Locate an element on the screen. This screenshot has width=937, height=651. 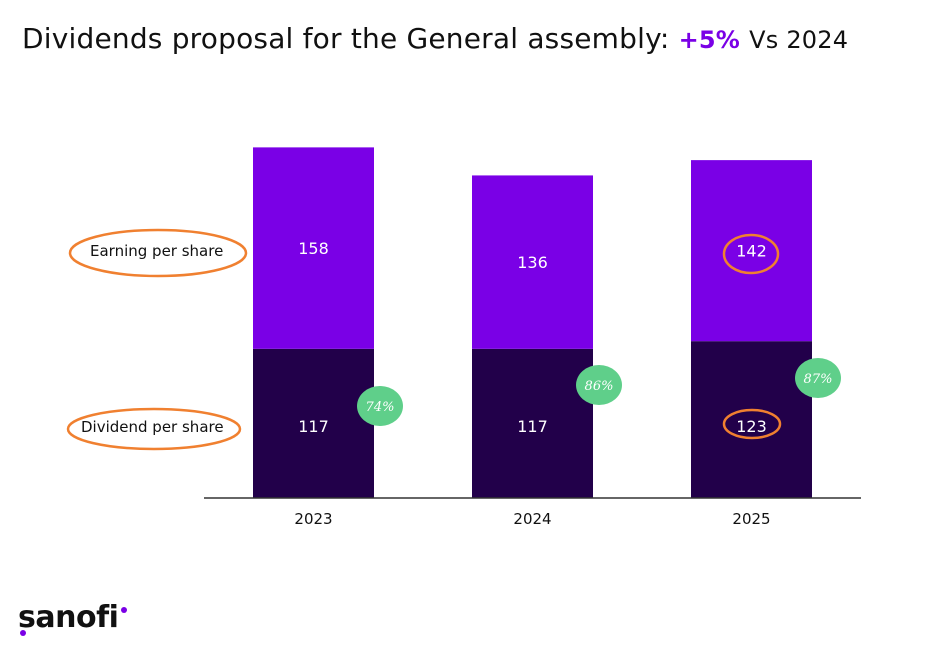
bar-eps-2025 is located at coordinates (751, 251).